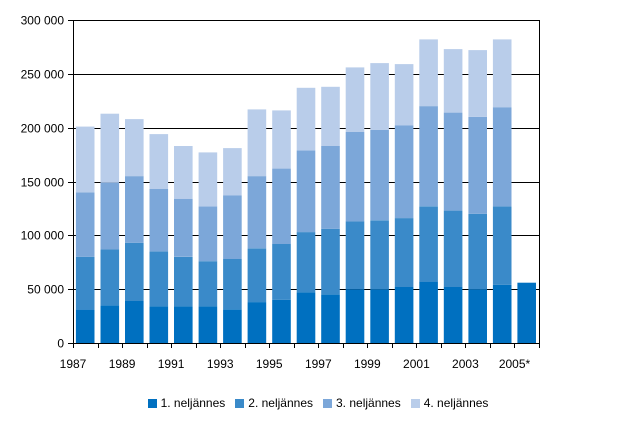  Describe the element at coordinates (232, 172) in the screenshot. I see `bar-segment-1993-q4` at that location.